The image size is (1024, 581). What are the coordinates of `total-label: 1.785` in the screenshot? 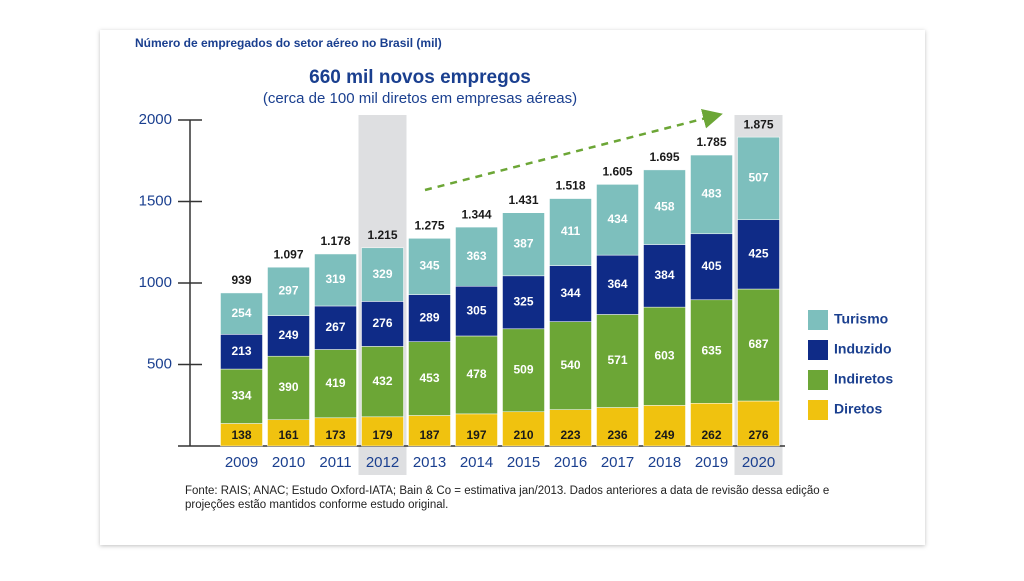 It's located at (711, 142).